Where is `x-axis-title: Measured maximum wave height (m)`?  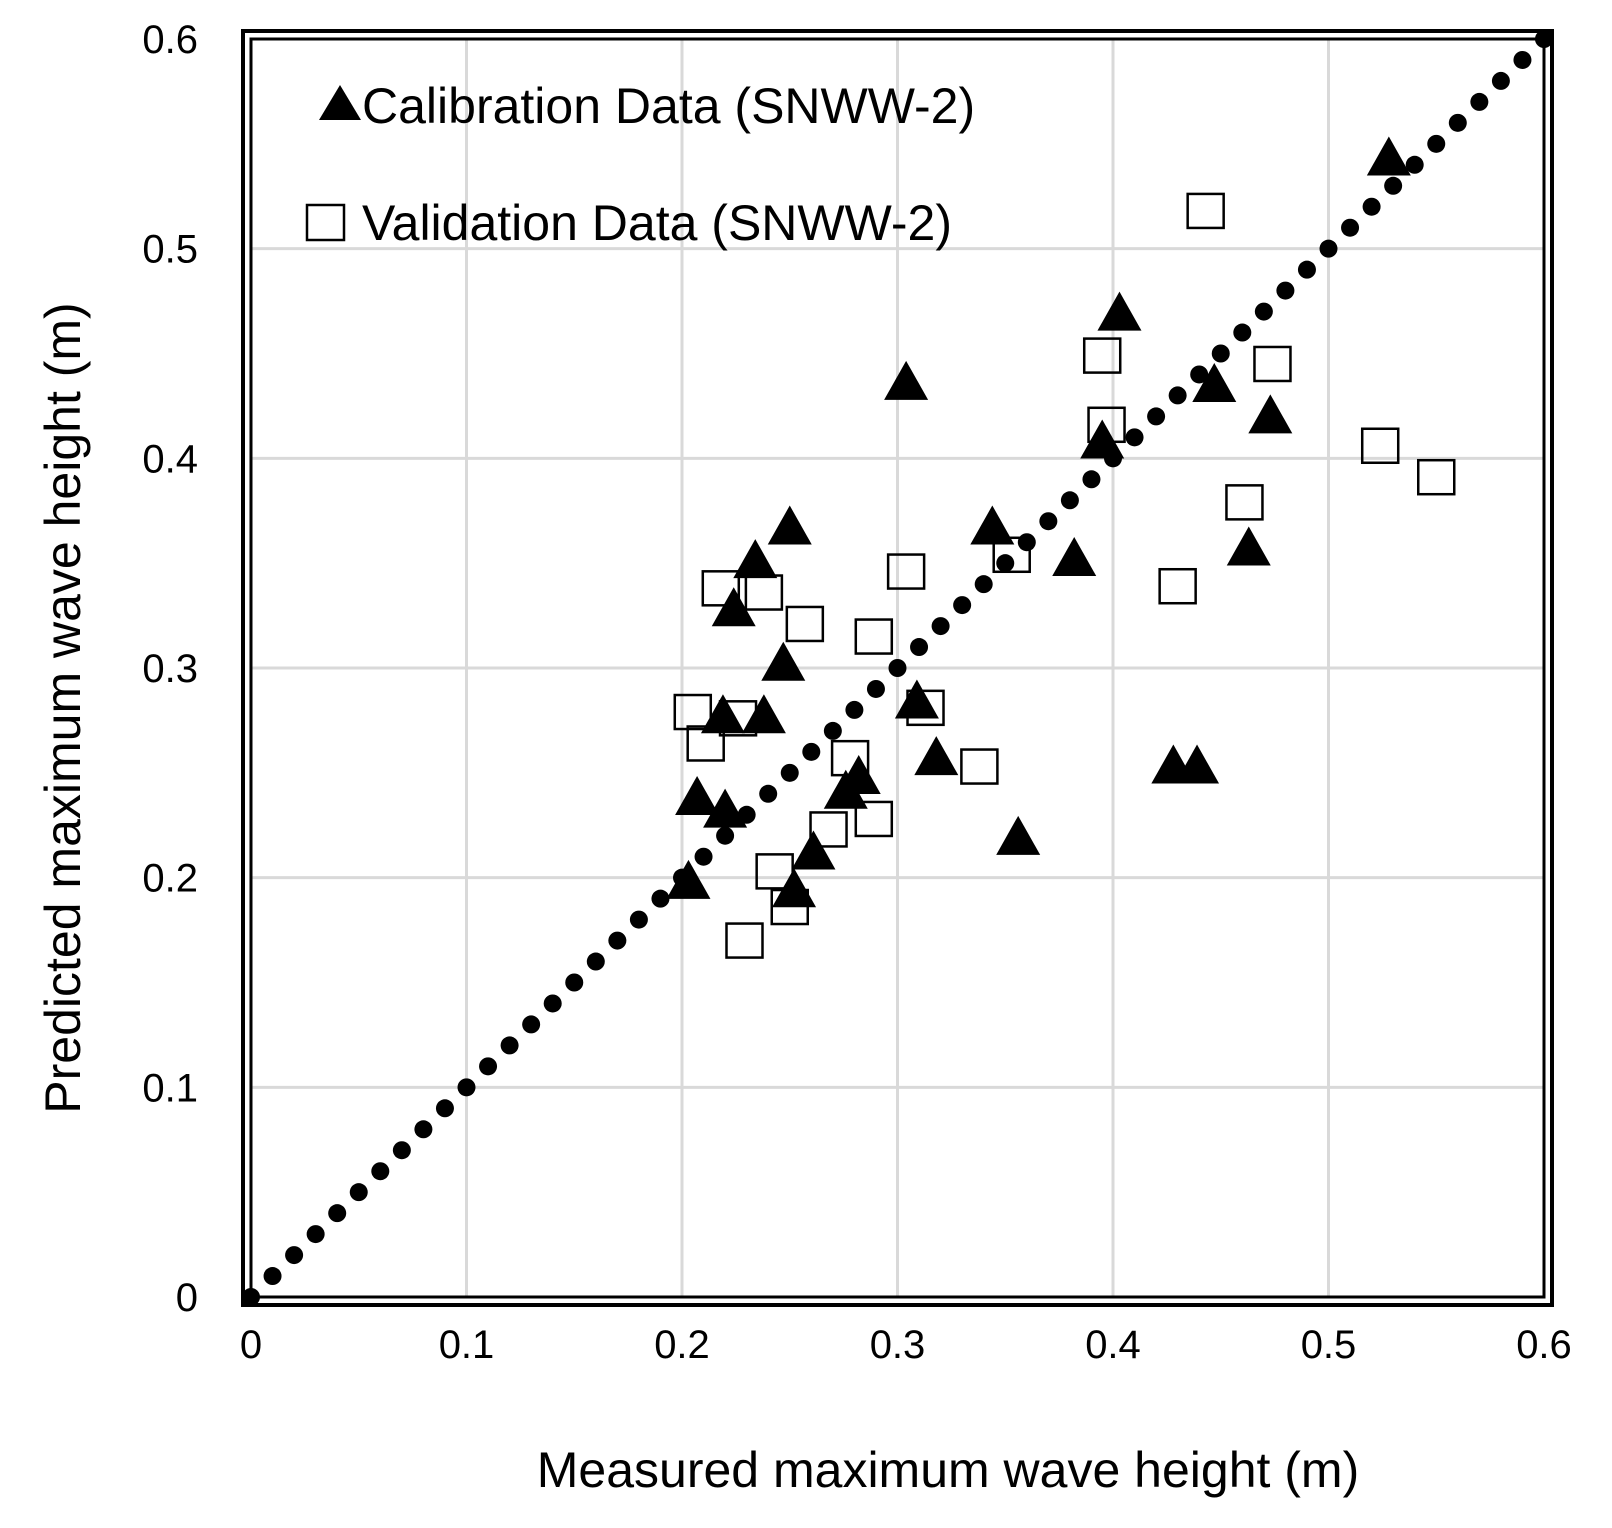 x-axis-title: Measured maximum wave height (m) is located at coordinates (948, 1470).